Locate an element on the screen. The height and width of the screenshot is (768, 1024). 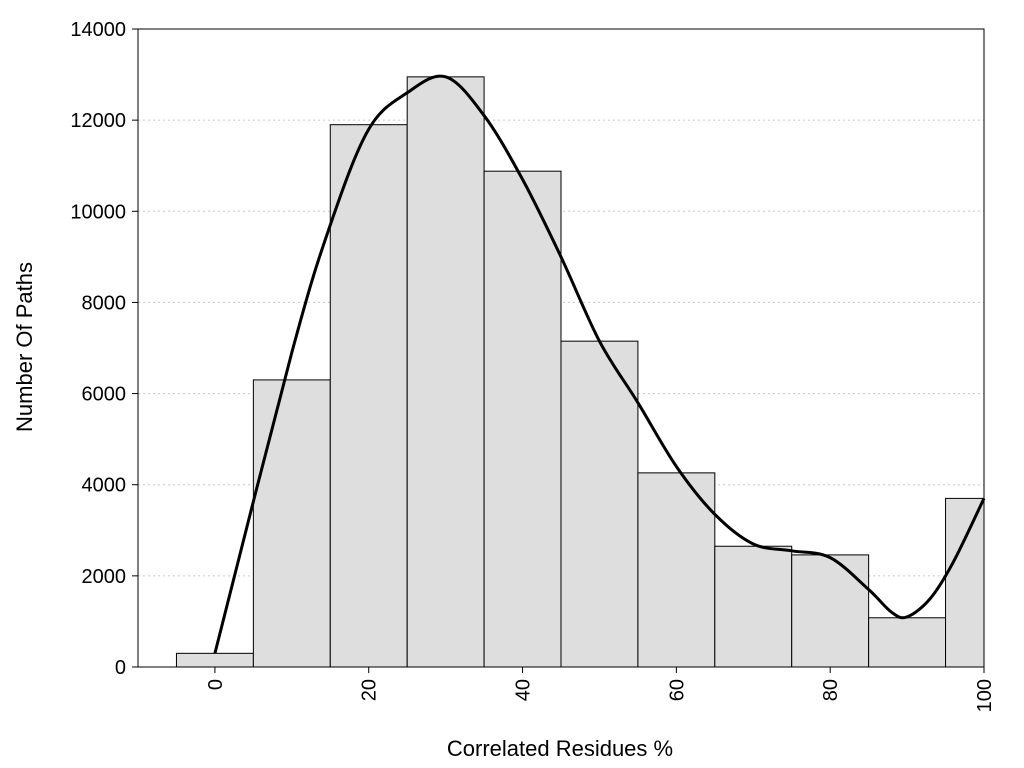
y-tick-label: 14000 is located at coordinates (98, 30).